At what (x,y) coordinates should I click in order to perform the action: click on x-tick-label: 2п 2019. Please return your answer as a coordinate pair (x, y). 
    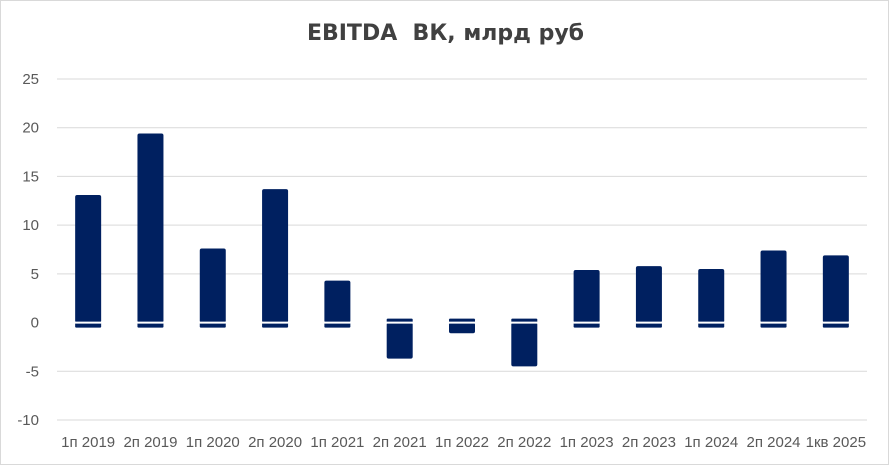
    Looking at the image, I should click on (150, 442).